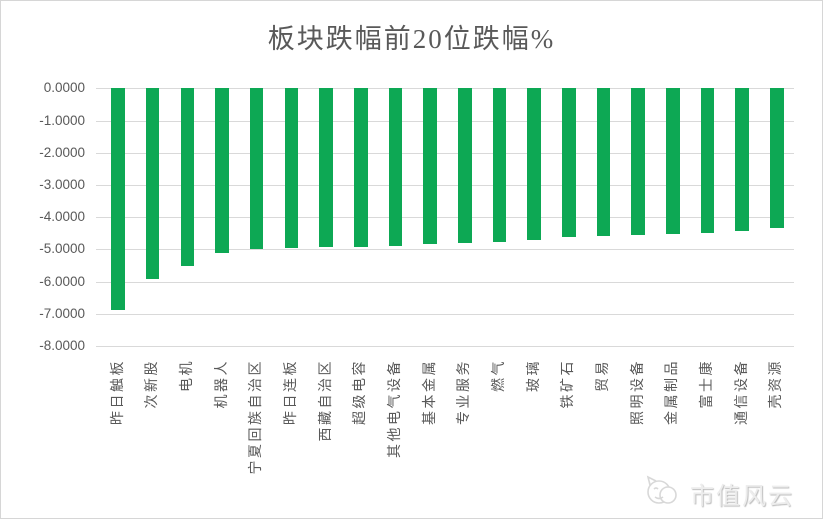 Image resolution: width=823 pixels, height=519 pixels. I want to click on x-category-label-text: 宁夏回族自治区, so click(257, 417).